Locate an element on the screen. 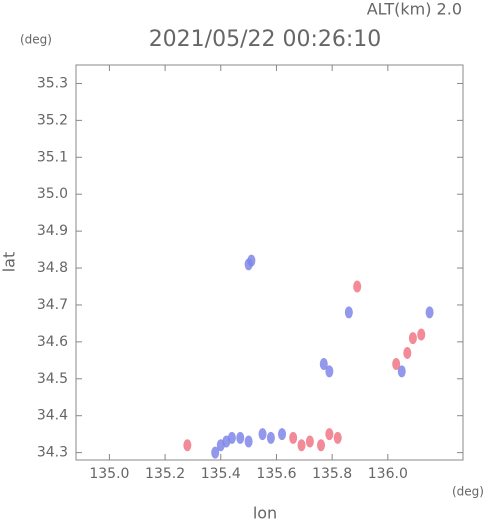 This screenshot has height=525, width=491. subtitle: ALT(km) 2.0 is located at coordinates (414, 9).